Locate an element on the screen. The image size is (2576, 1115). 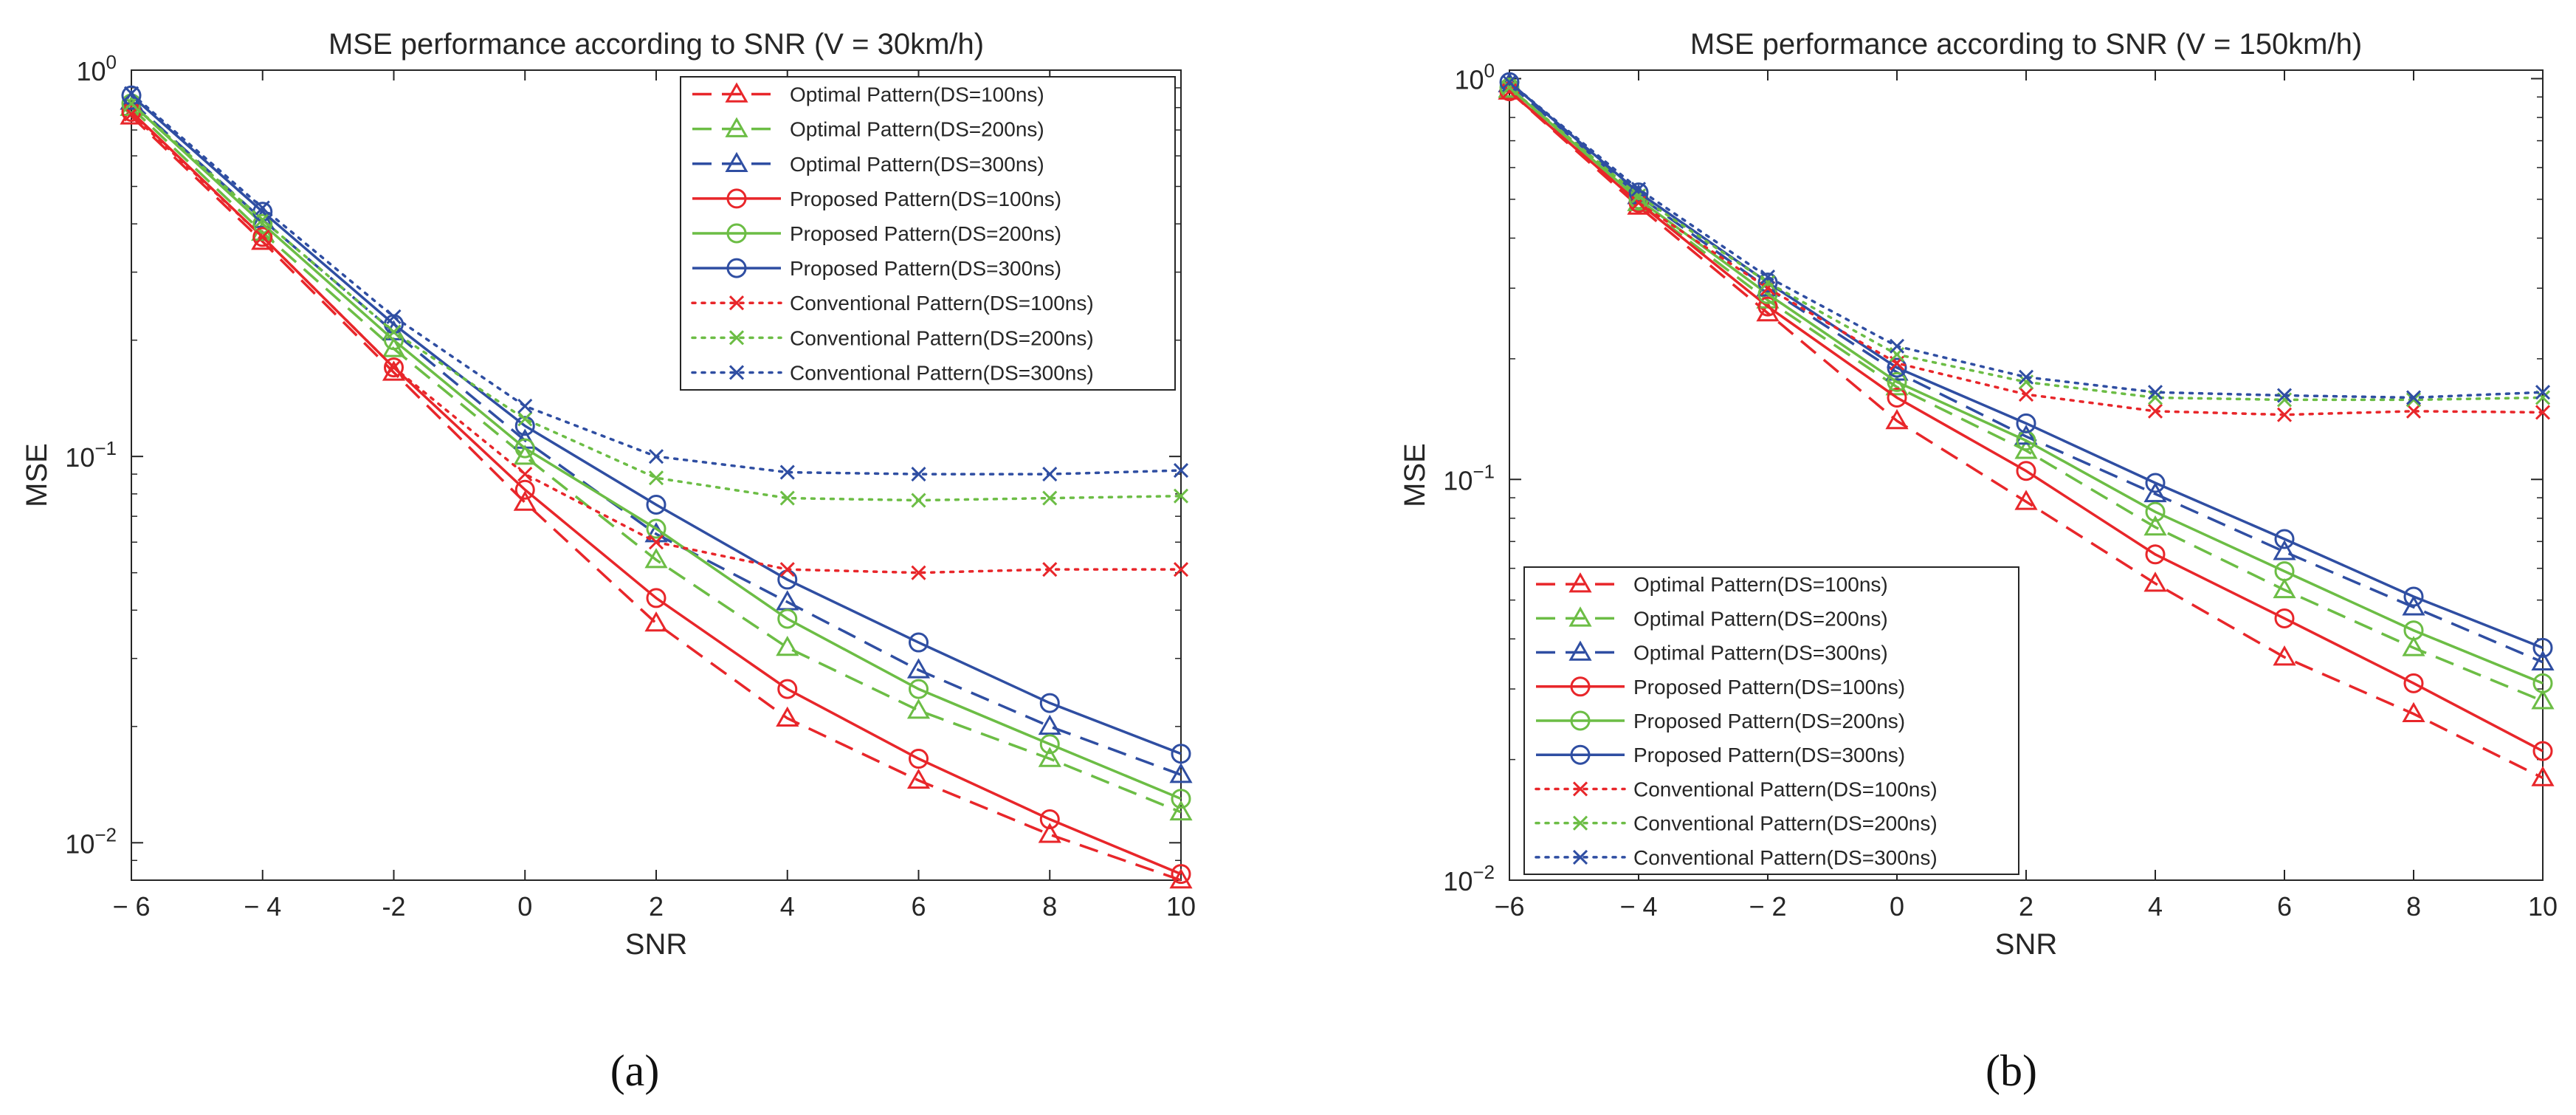
legend-label: Conventional Pattern(DS=100ns) is located at coordinates (942, 303).